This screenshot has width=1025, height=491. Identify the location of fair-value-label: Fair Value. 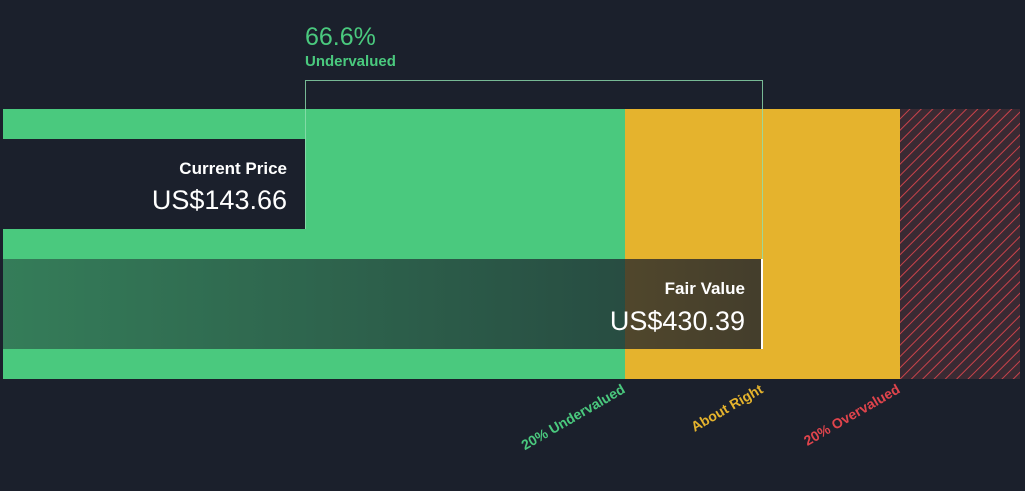
(705, 288).